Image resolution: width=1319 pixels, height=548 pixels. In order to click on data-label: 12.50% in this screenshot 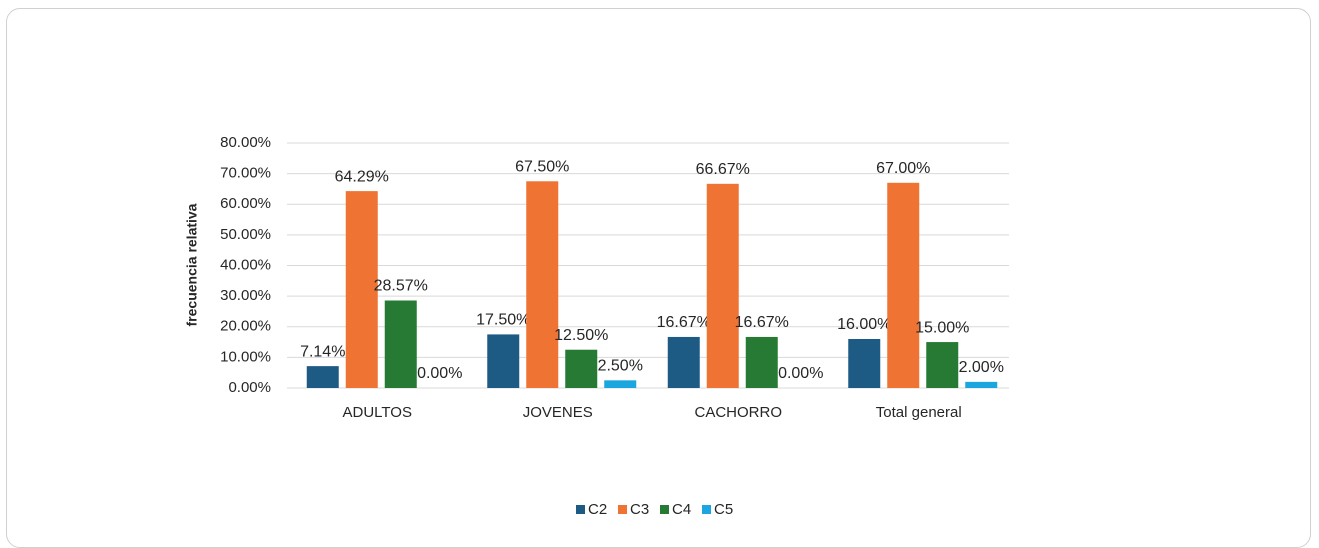, I will do `click(581, 335)`.